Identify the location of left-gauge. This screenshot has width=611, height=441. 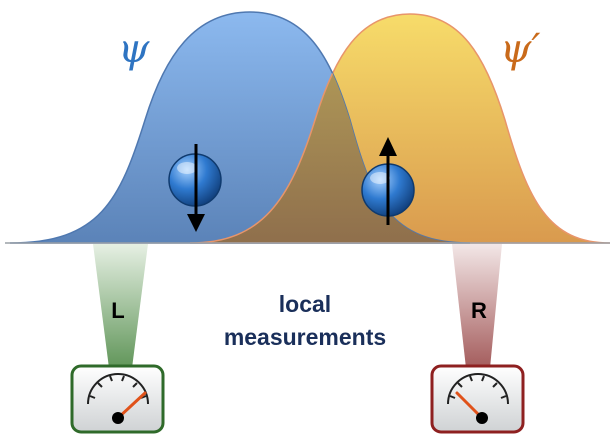
(117, 399).